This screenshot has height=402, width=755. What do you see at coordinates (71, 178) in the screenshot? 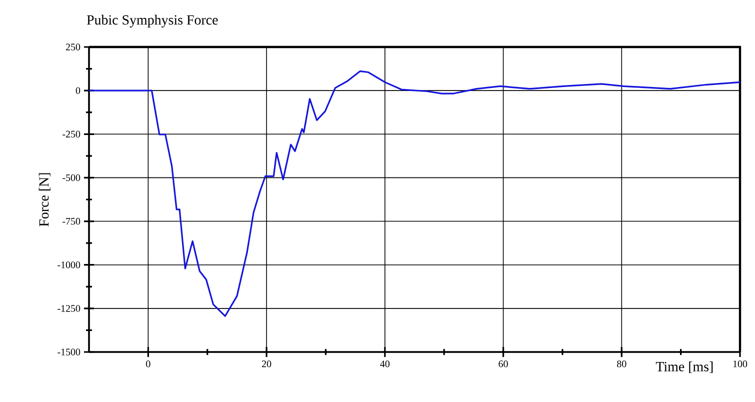
I see `y-tick-label: -500` at bounding box center [71, 178].